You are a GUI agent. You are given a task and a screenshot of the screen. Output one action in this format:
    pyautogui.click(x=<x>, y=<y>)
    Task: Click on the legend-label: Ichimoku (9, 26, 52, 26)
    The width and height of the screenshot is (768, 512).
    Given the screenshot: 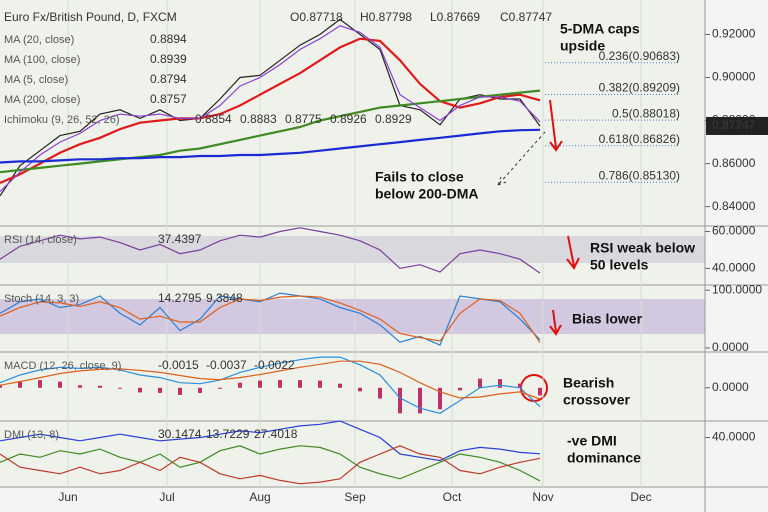 What is the action you would take?
    pyautogui.click(x=62, y=120)
    